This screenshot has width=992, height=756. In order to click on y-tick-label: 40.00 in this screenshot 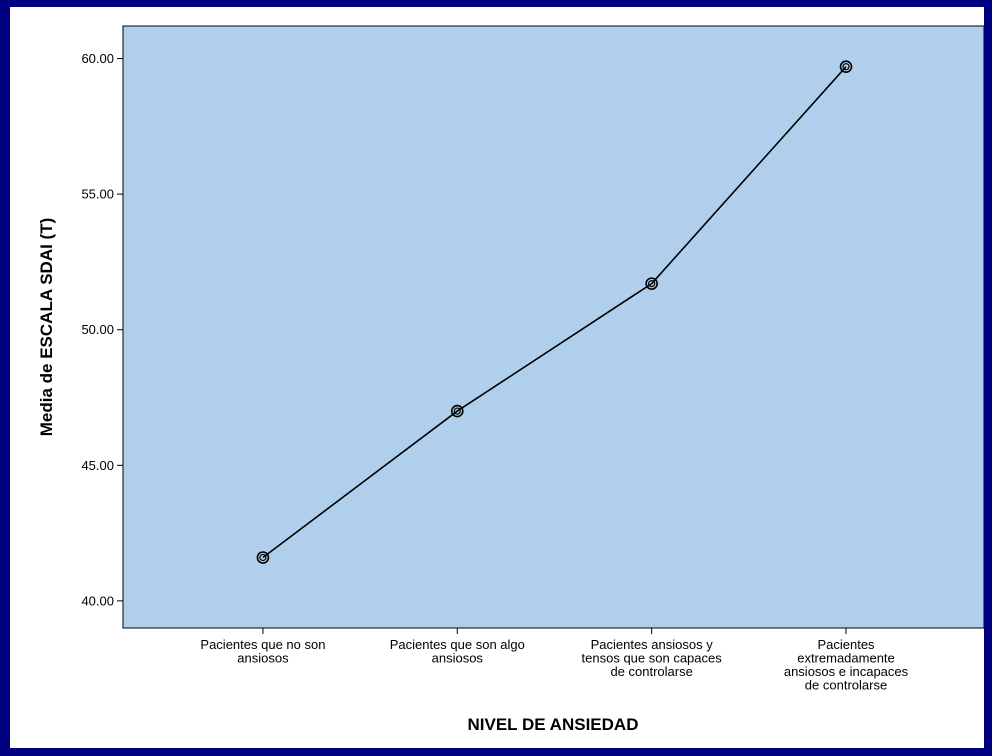, I will do `click(97, 600)`.